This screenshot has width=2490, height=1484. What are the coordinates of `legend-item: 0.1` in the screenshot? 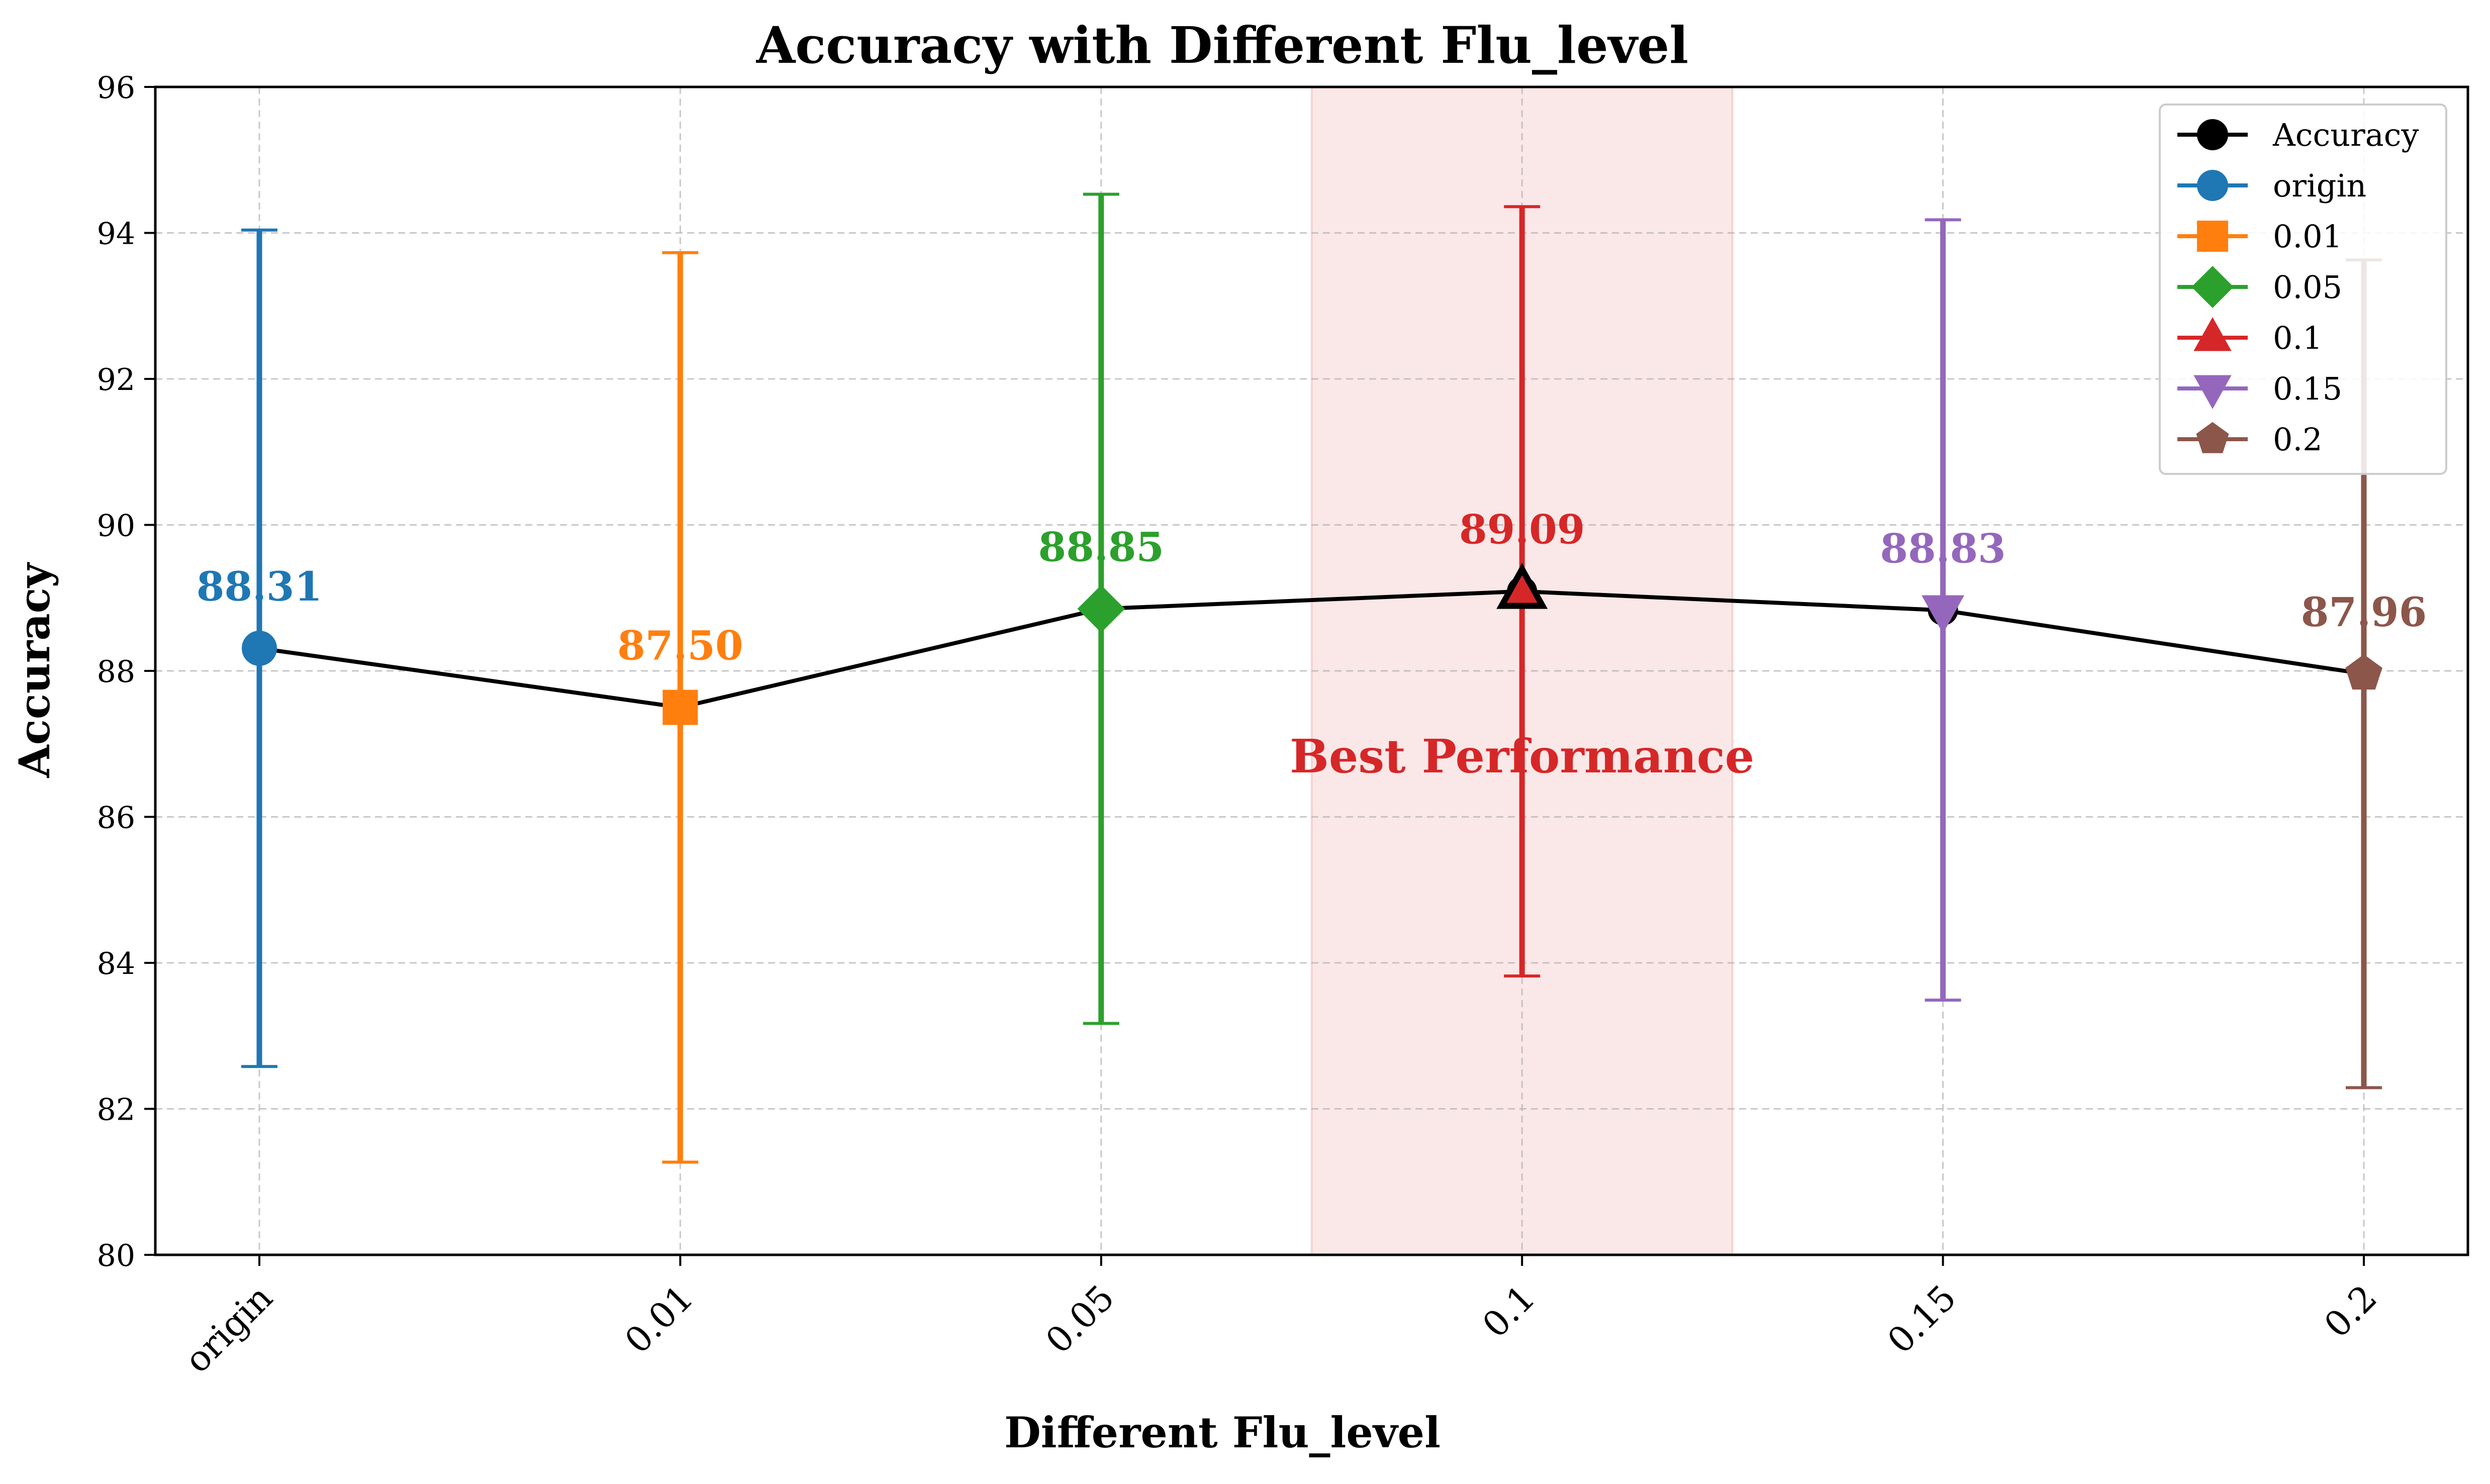 It's located at (2250, 336).